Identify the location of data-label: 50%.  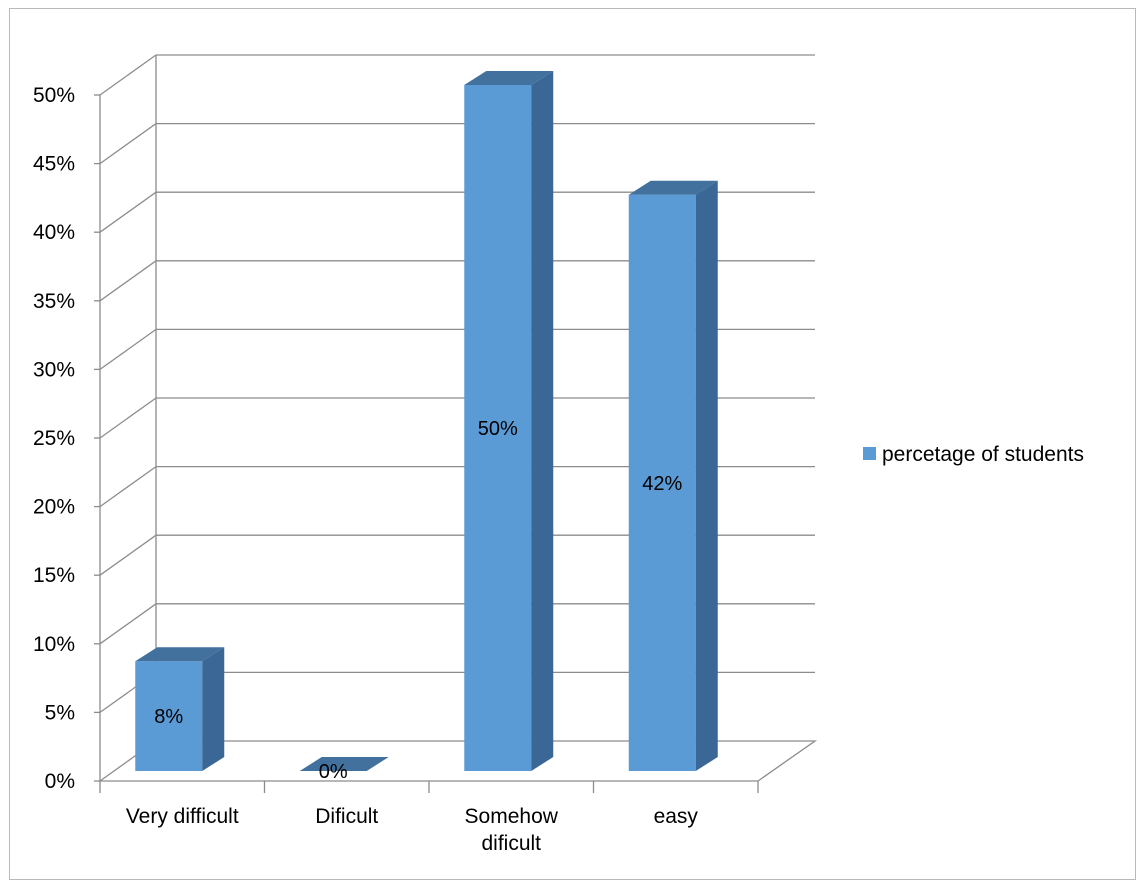
(498, 429).